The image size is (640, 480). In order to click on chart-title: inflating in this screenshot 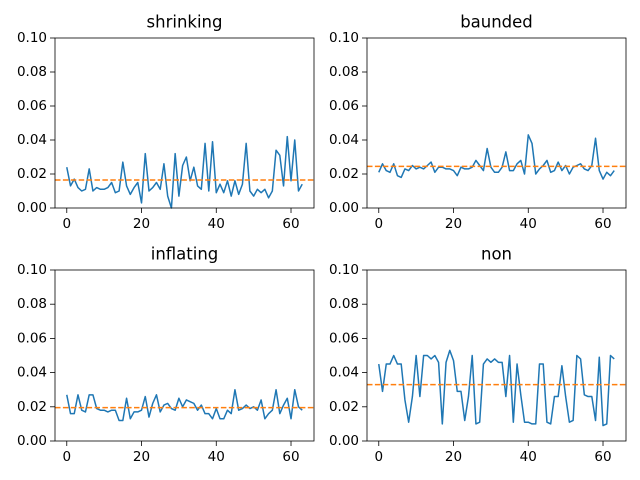, I will do `click(185, 254)`.